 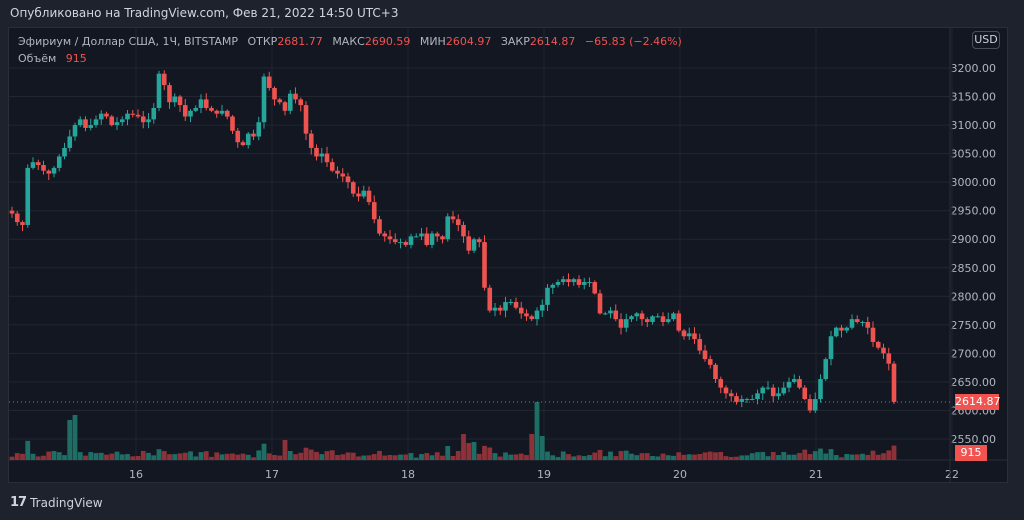 I want to click on time-axis-label: 20, so click(x=680, y=474).